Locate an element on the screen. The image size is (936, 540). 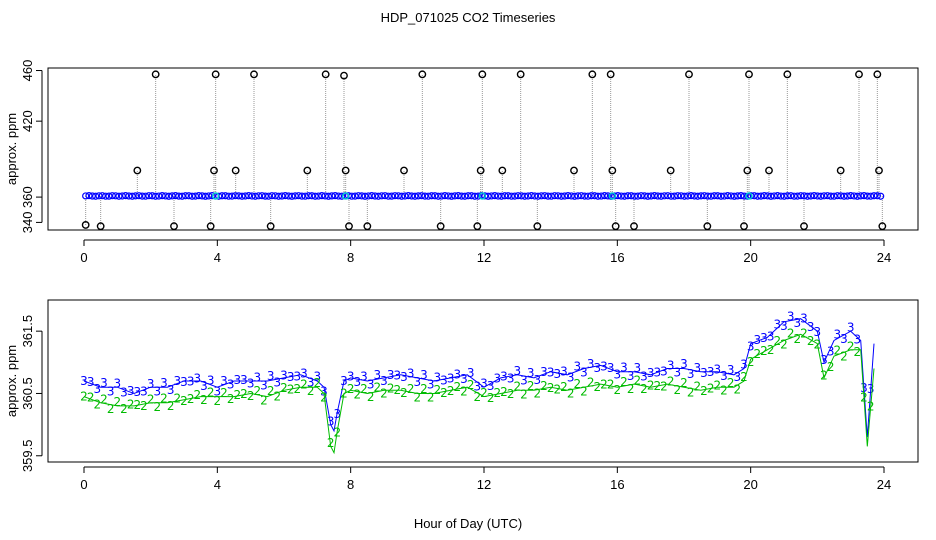
x-tick-label: 12 is located at coordinates (484, 257).